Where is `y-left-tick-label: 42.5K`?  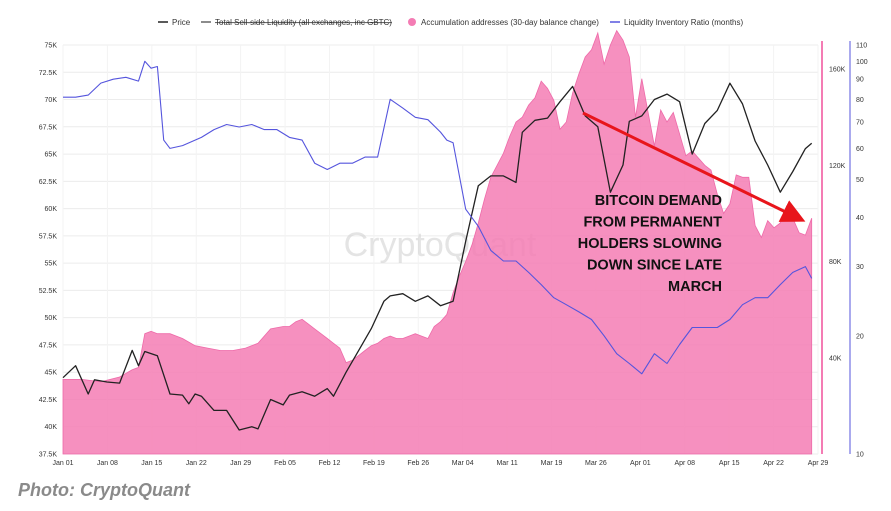
y-left-tick-label: 42.5K is located at coordinates (48, 400).